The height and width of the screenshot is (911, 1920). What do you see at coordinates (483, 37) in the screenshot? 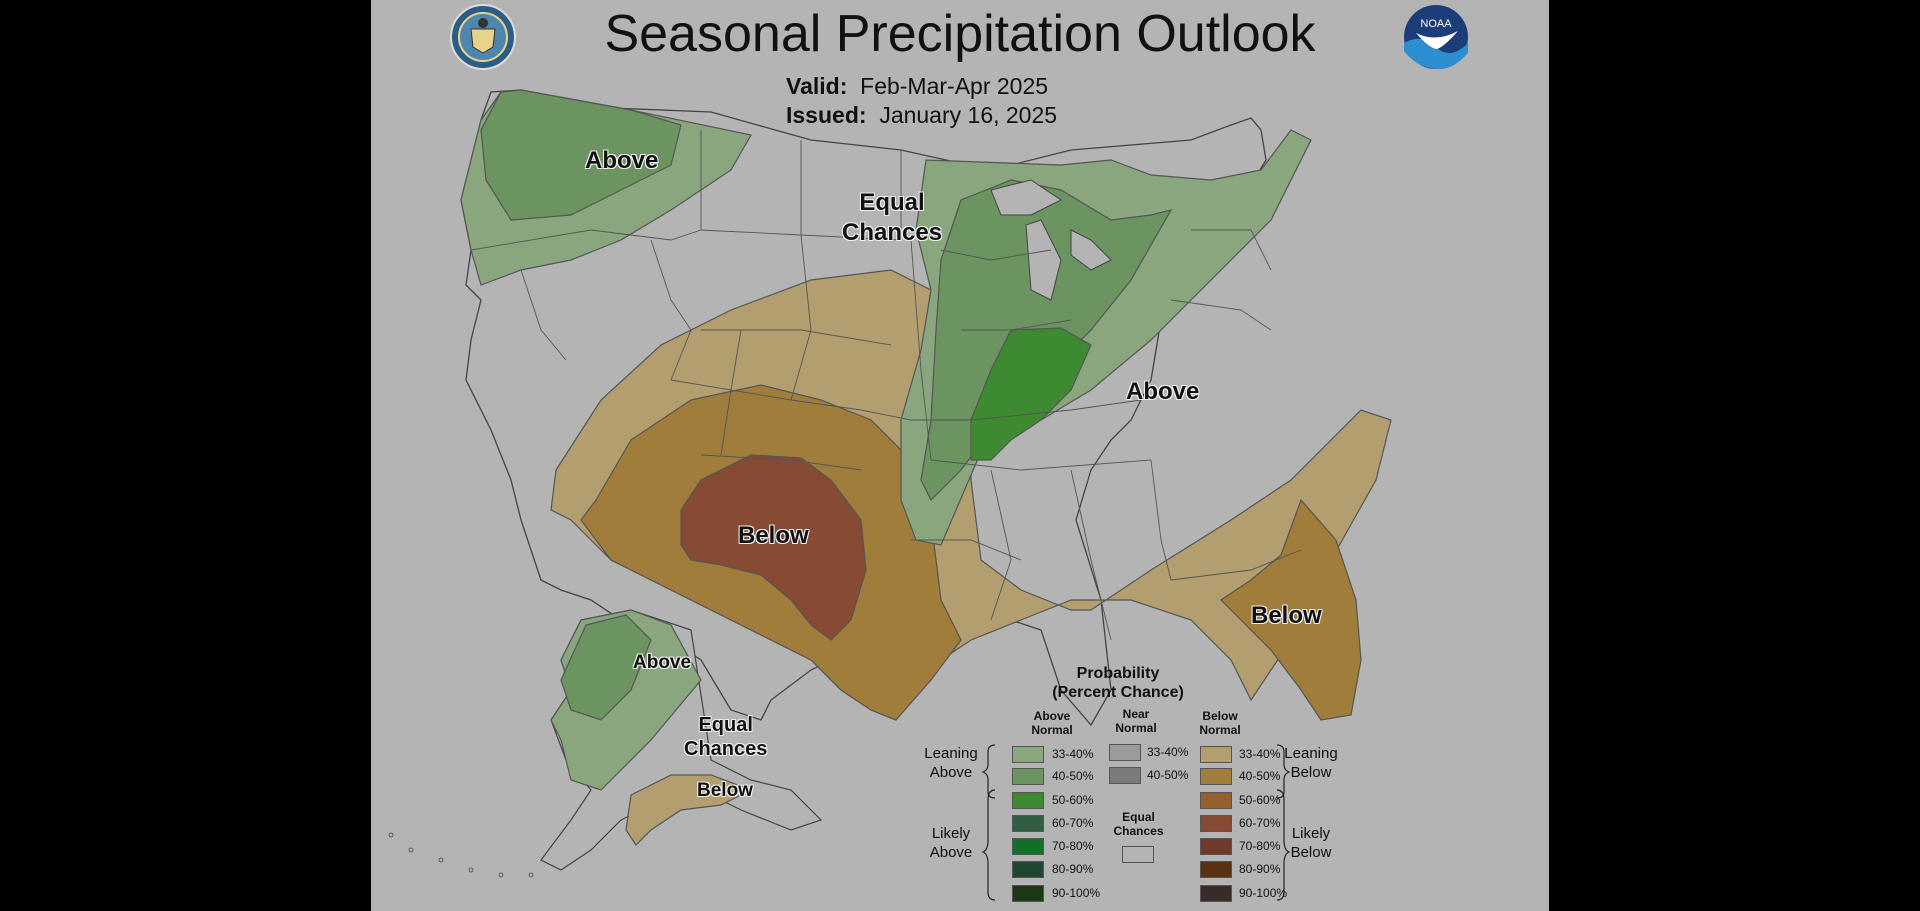
I see `commerce-seal-icon` at bounding box center [483, 37].